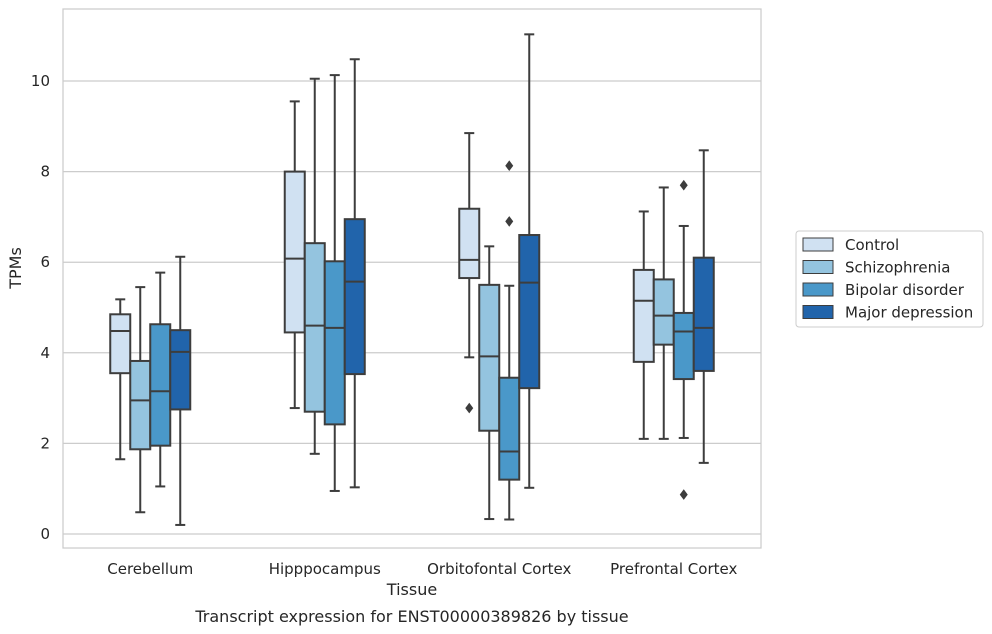 The height and width of the screenshot is (634, 992). What do you see at coordinates (905, 290) in the screenshot?
I see `legend-label: Bipolar disorder` at bounding box center [905, 290].